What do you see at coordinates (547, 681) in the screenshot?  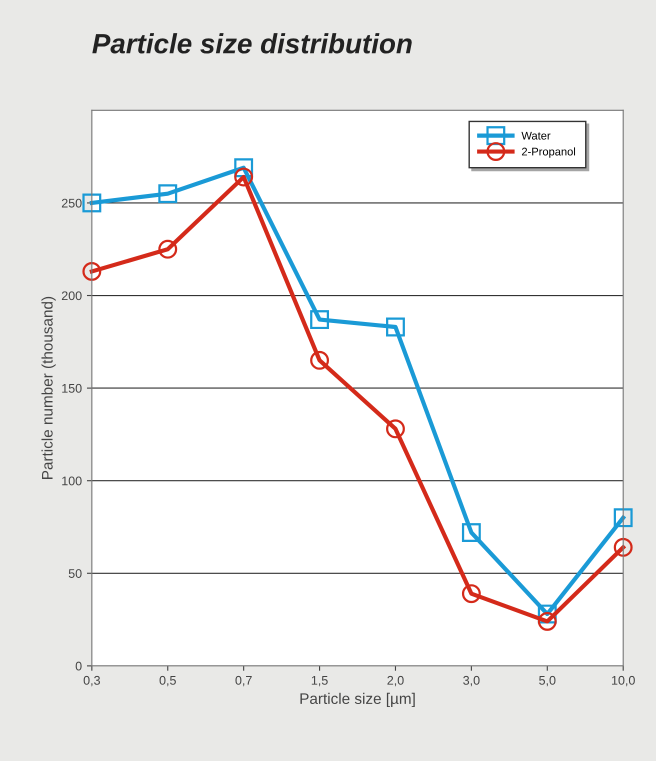 I see `x-tick-label: 5,0` at bounding box center [547, 681].